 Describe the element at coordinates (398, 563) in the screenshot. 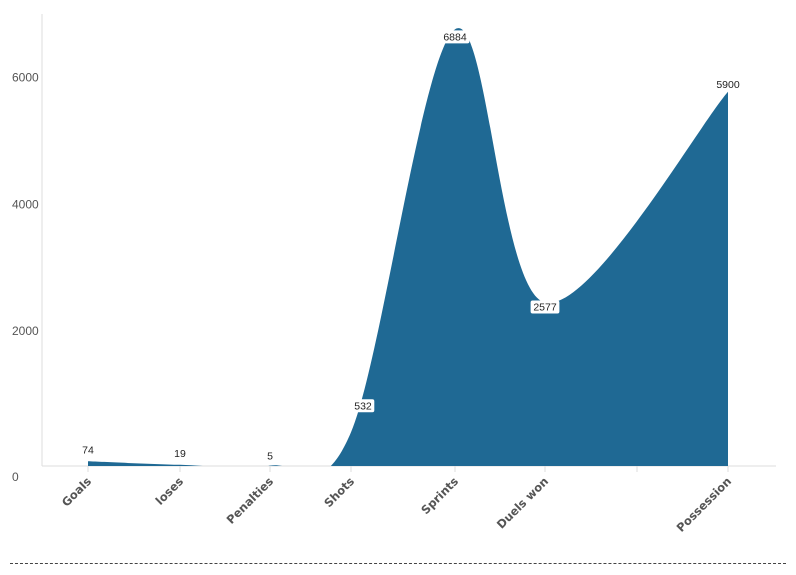

I see `footer-divider` at that location.